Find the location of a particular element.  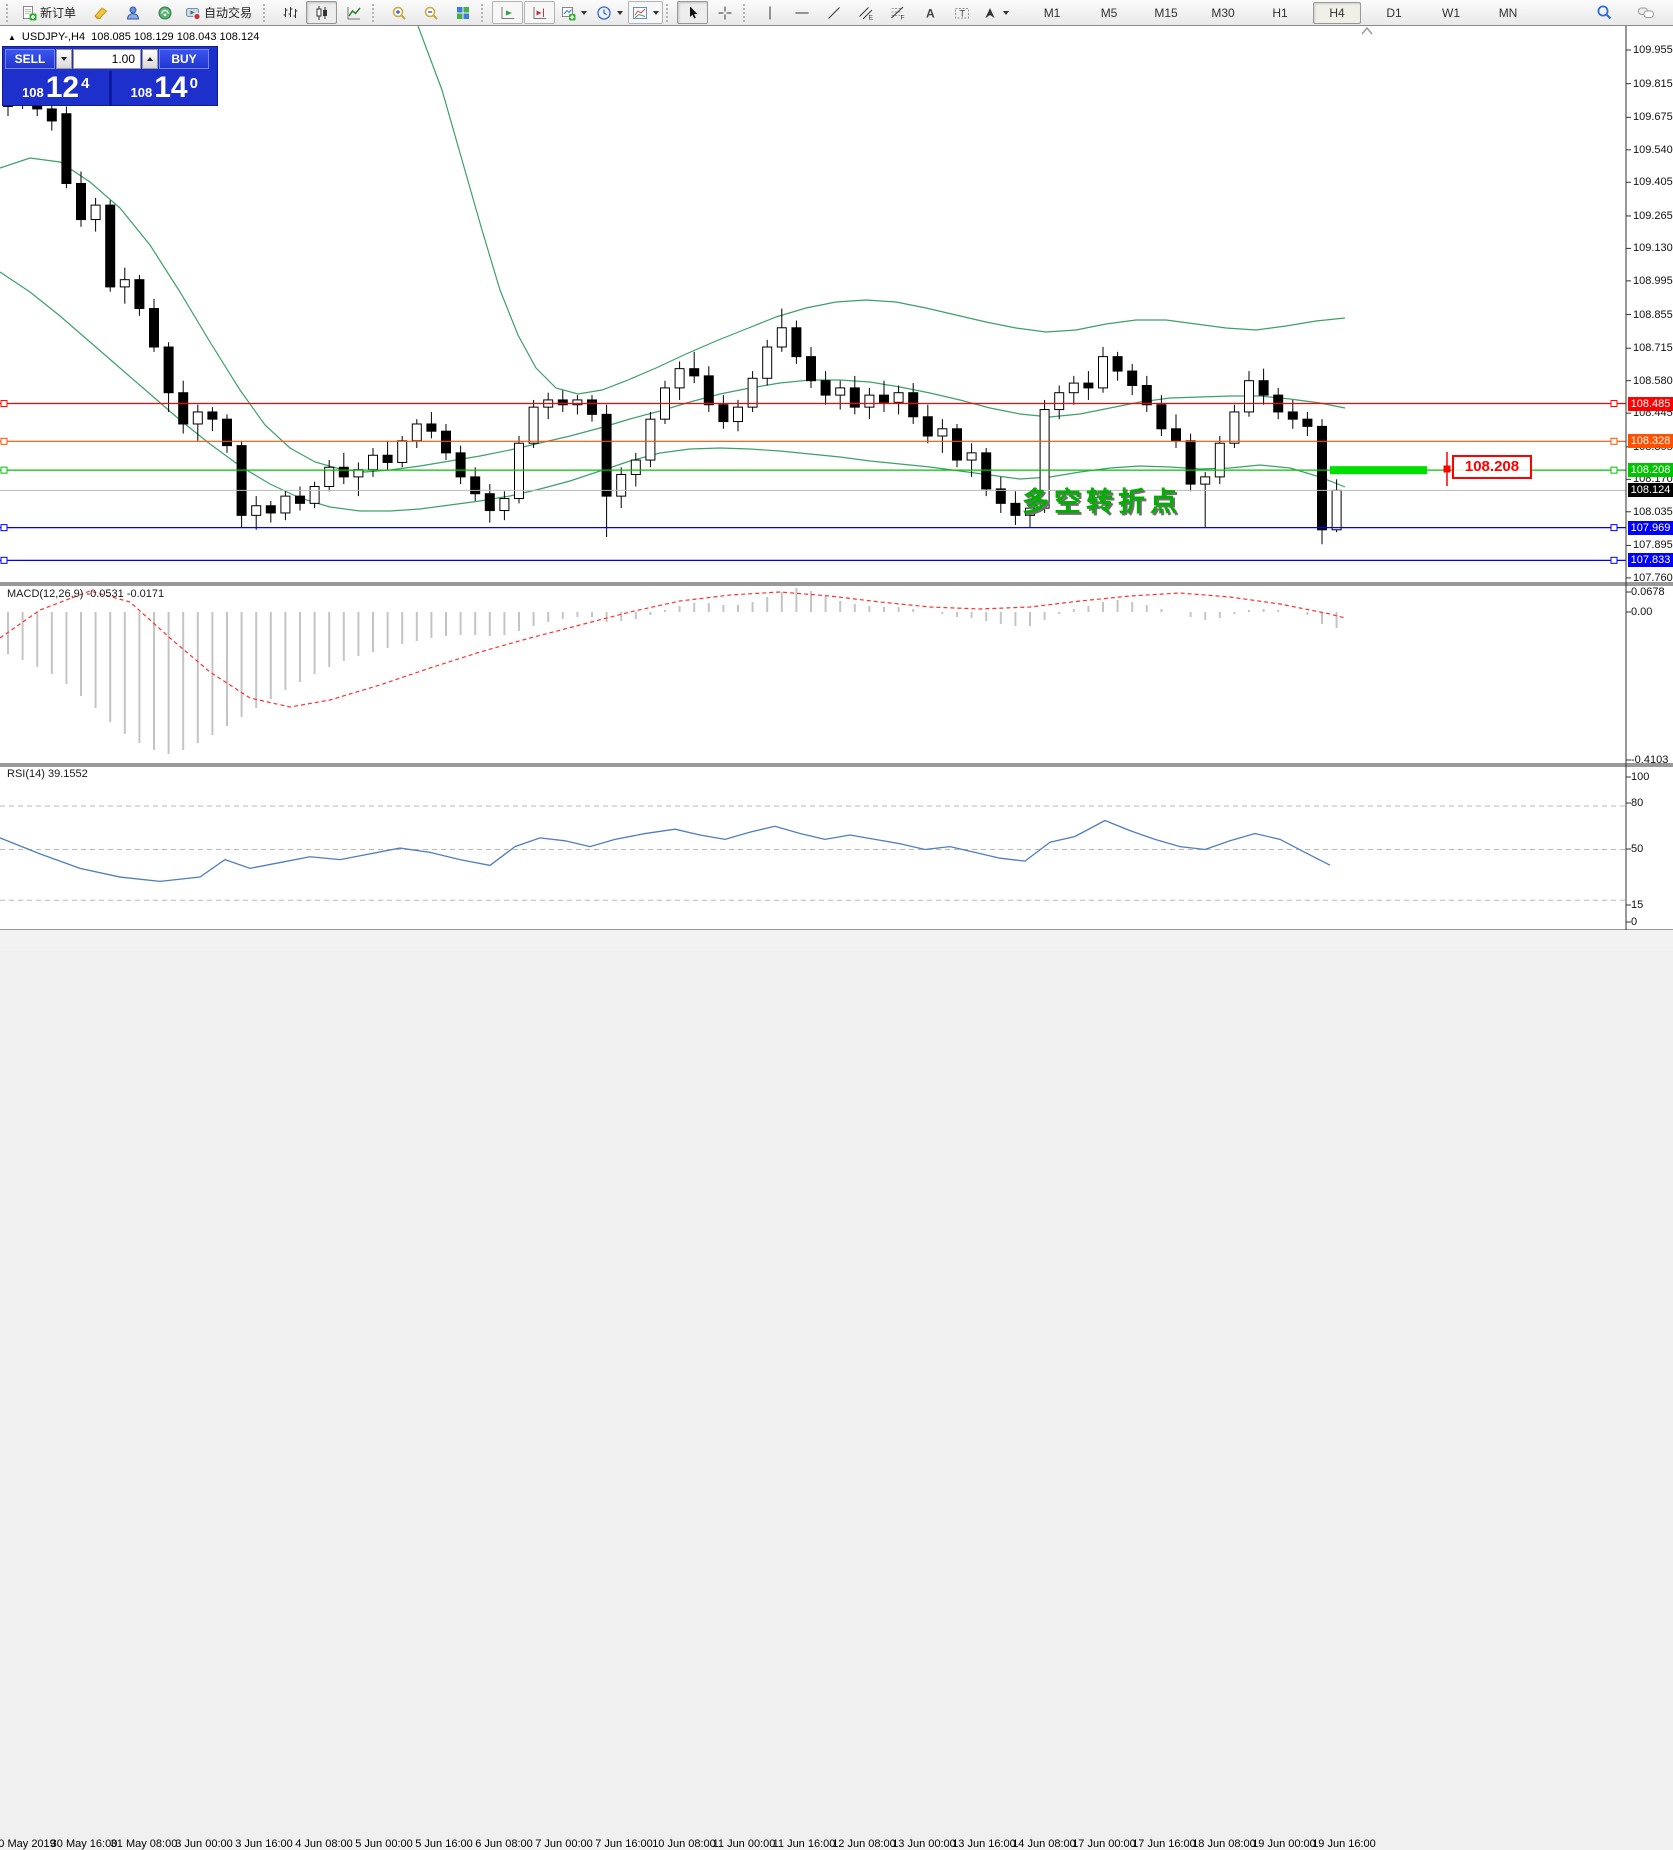

timeframe-button-h1: H1 is located at coordinates (1280, 12).